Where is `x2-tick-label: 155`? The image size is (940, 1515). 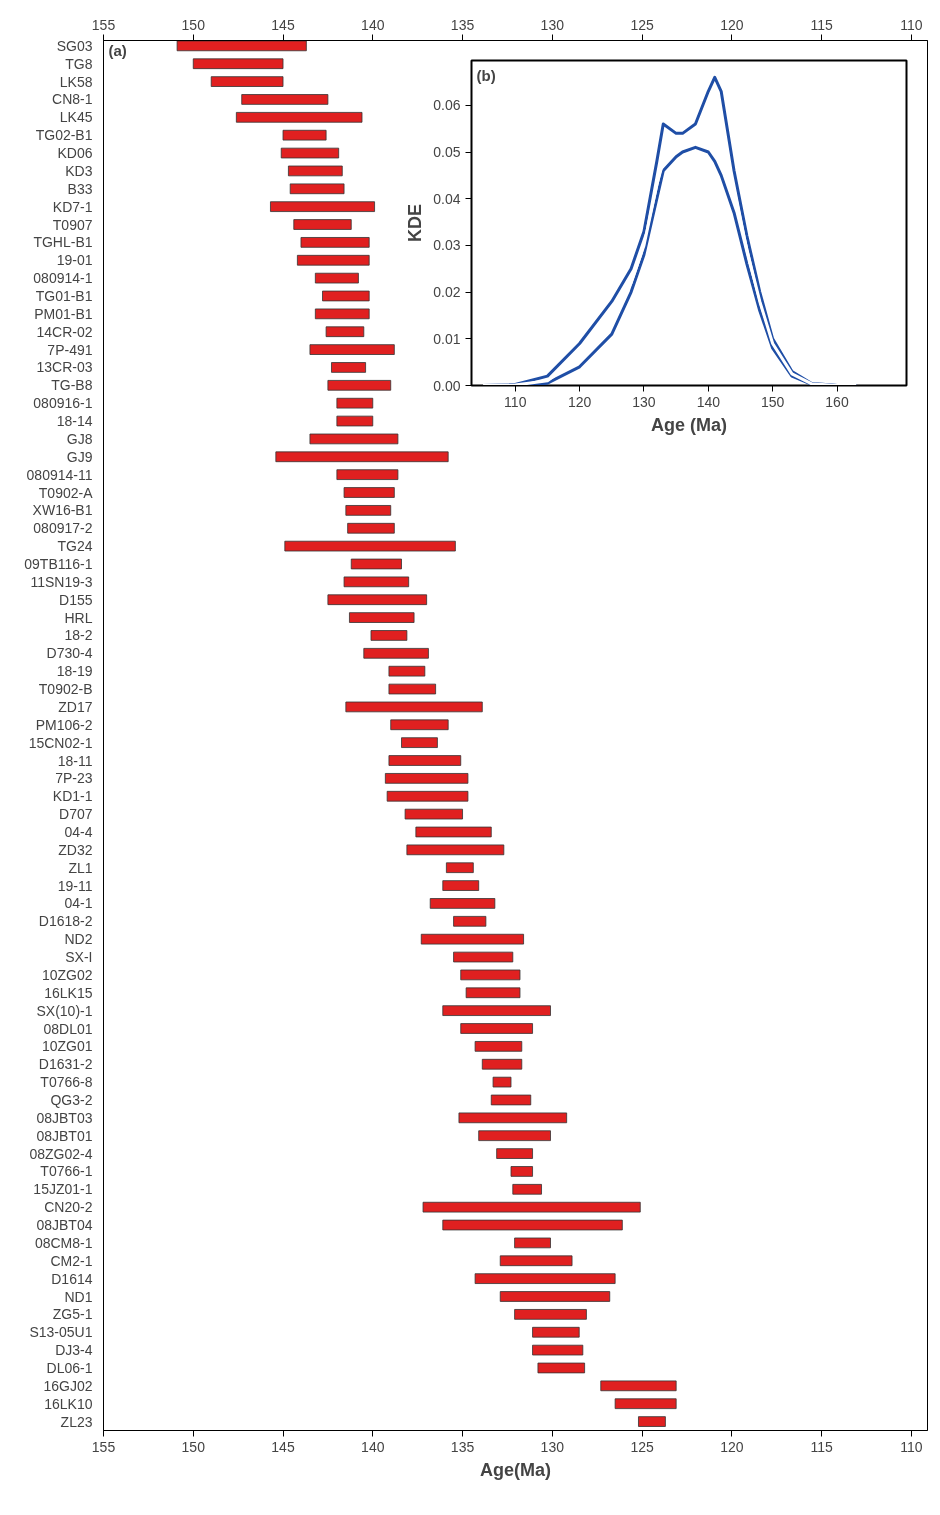
x2-tick-label: 155 is located at coordinates (103, 1446).